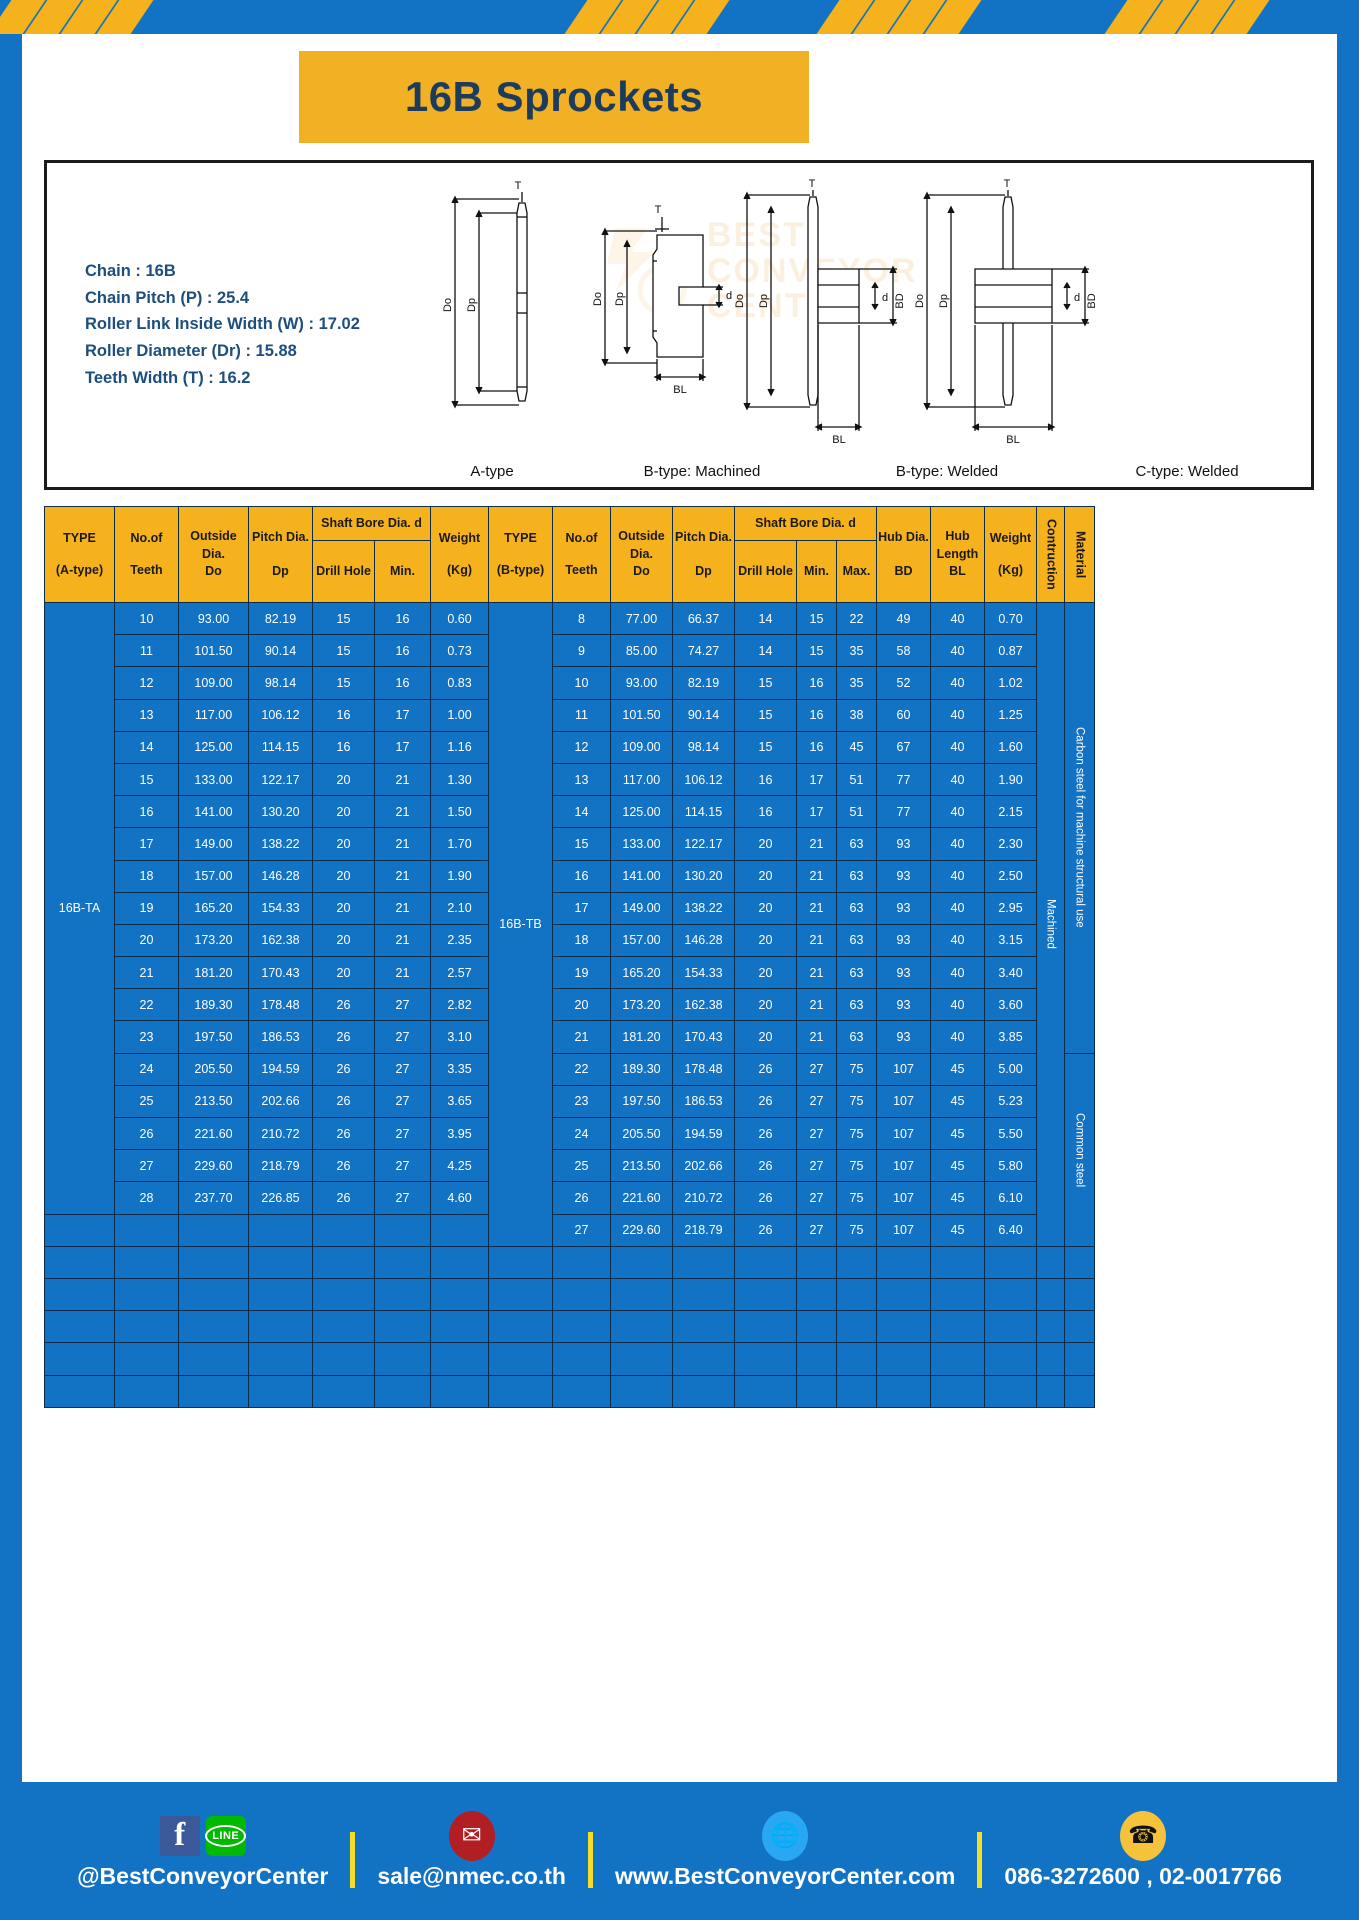  Describe the element at coordinates (903, 570) in the screenshot. I see `th-hub-dia-b-line2: BD` at that location.